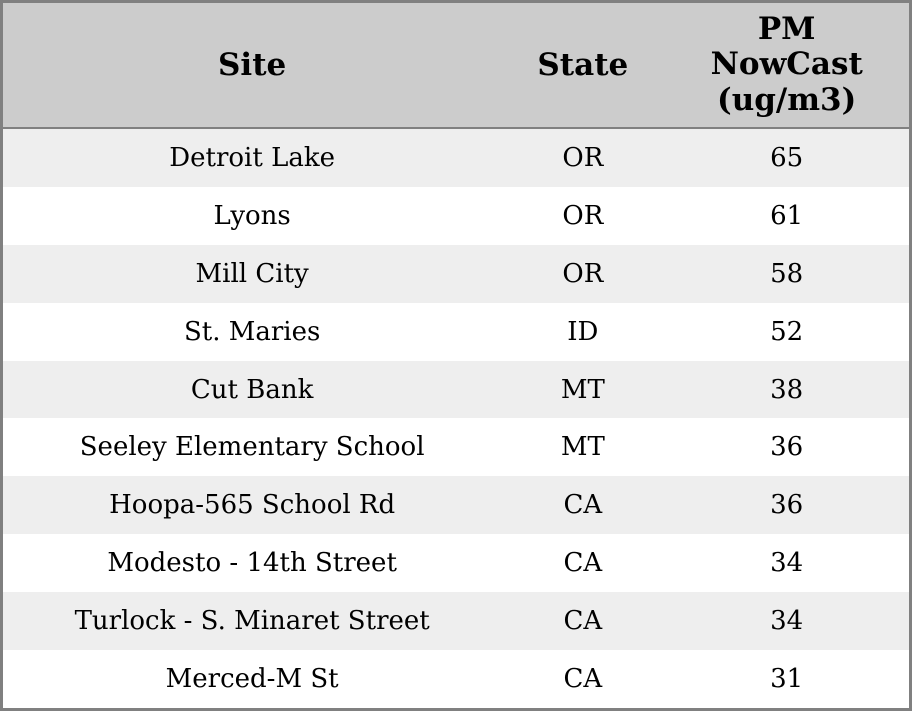  I want to click on value-cell: 61, so click(787, 215).